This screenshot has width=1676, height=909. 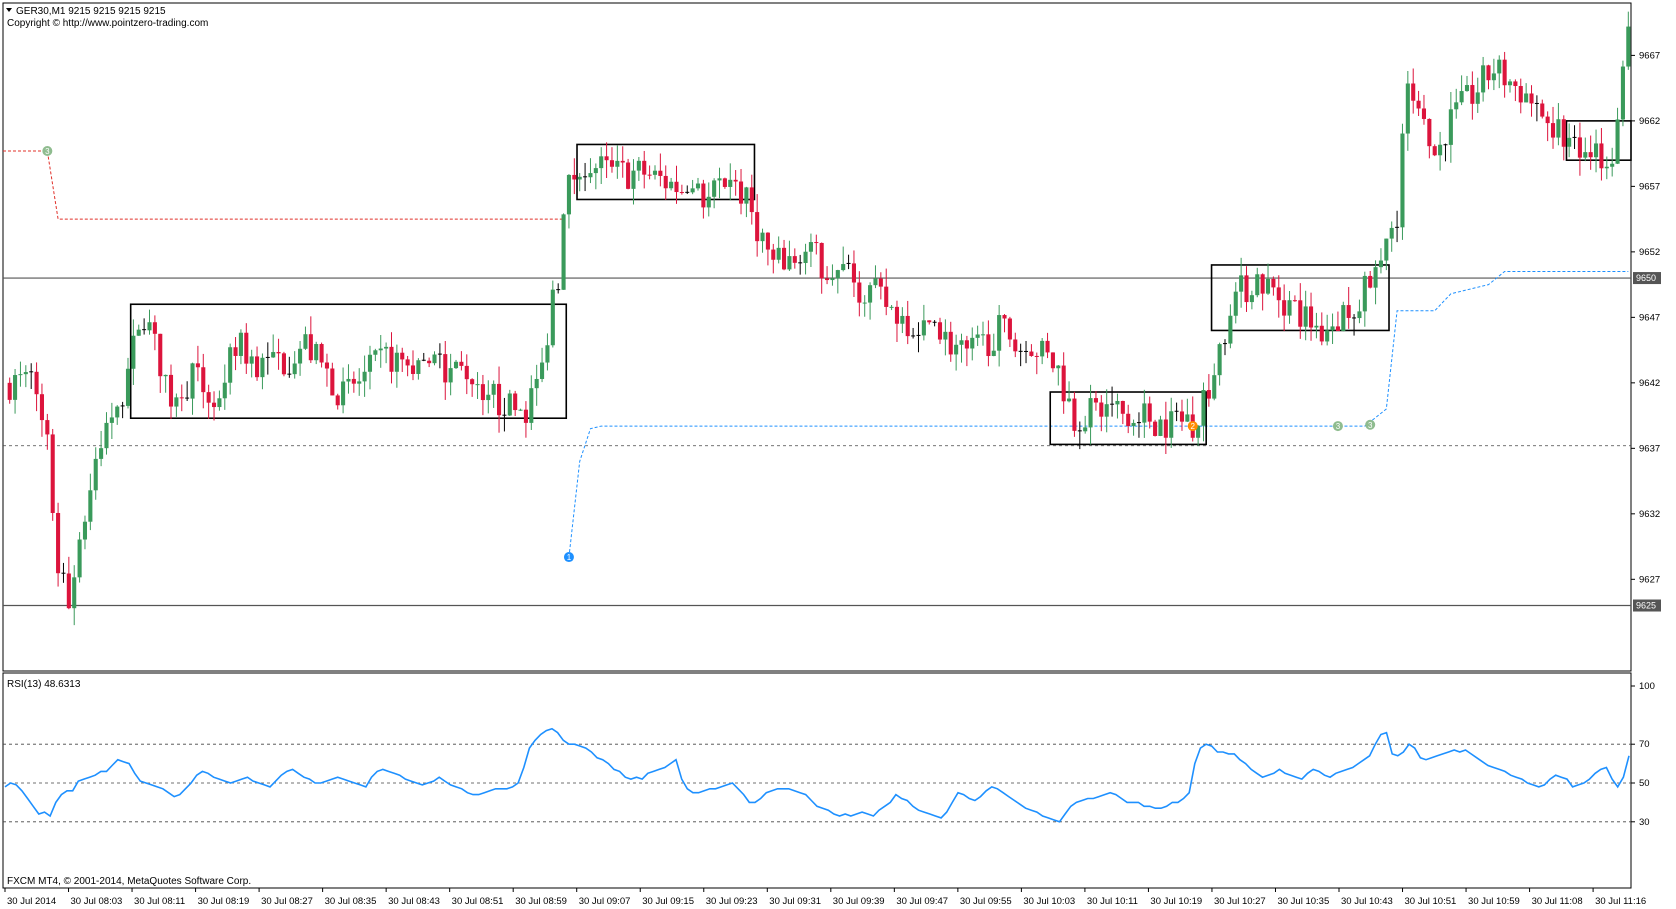 I want to click on consolidation-box, so click(x=1128, y=418).